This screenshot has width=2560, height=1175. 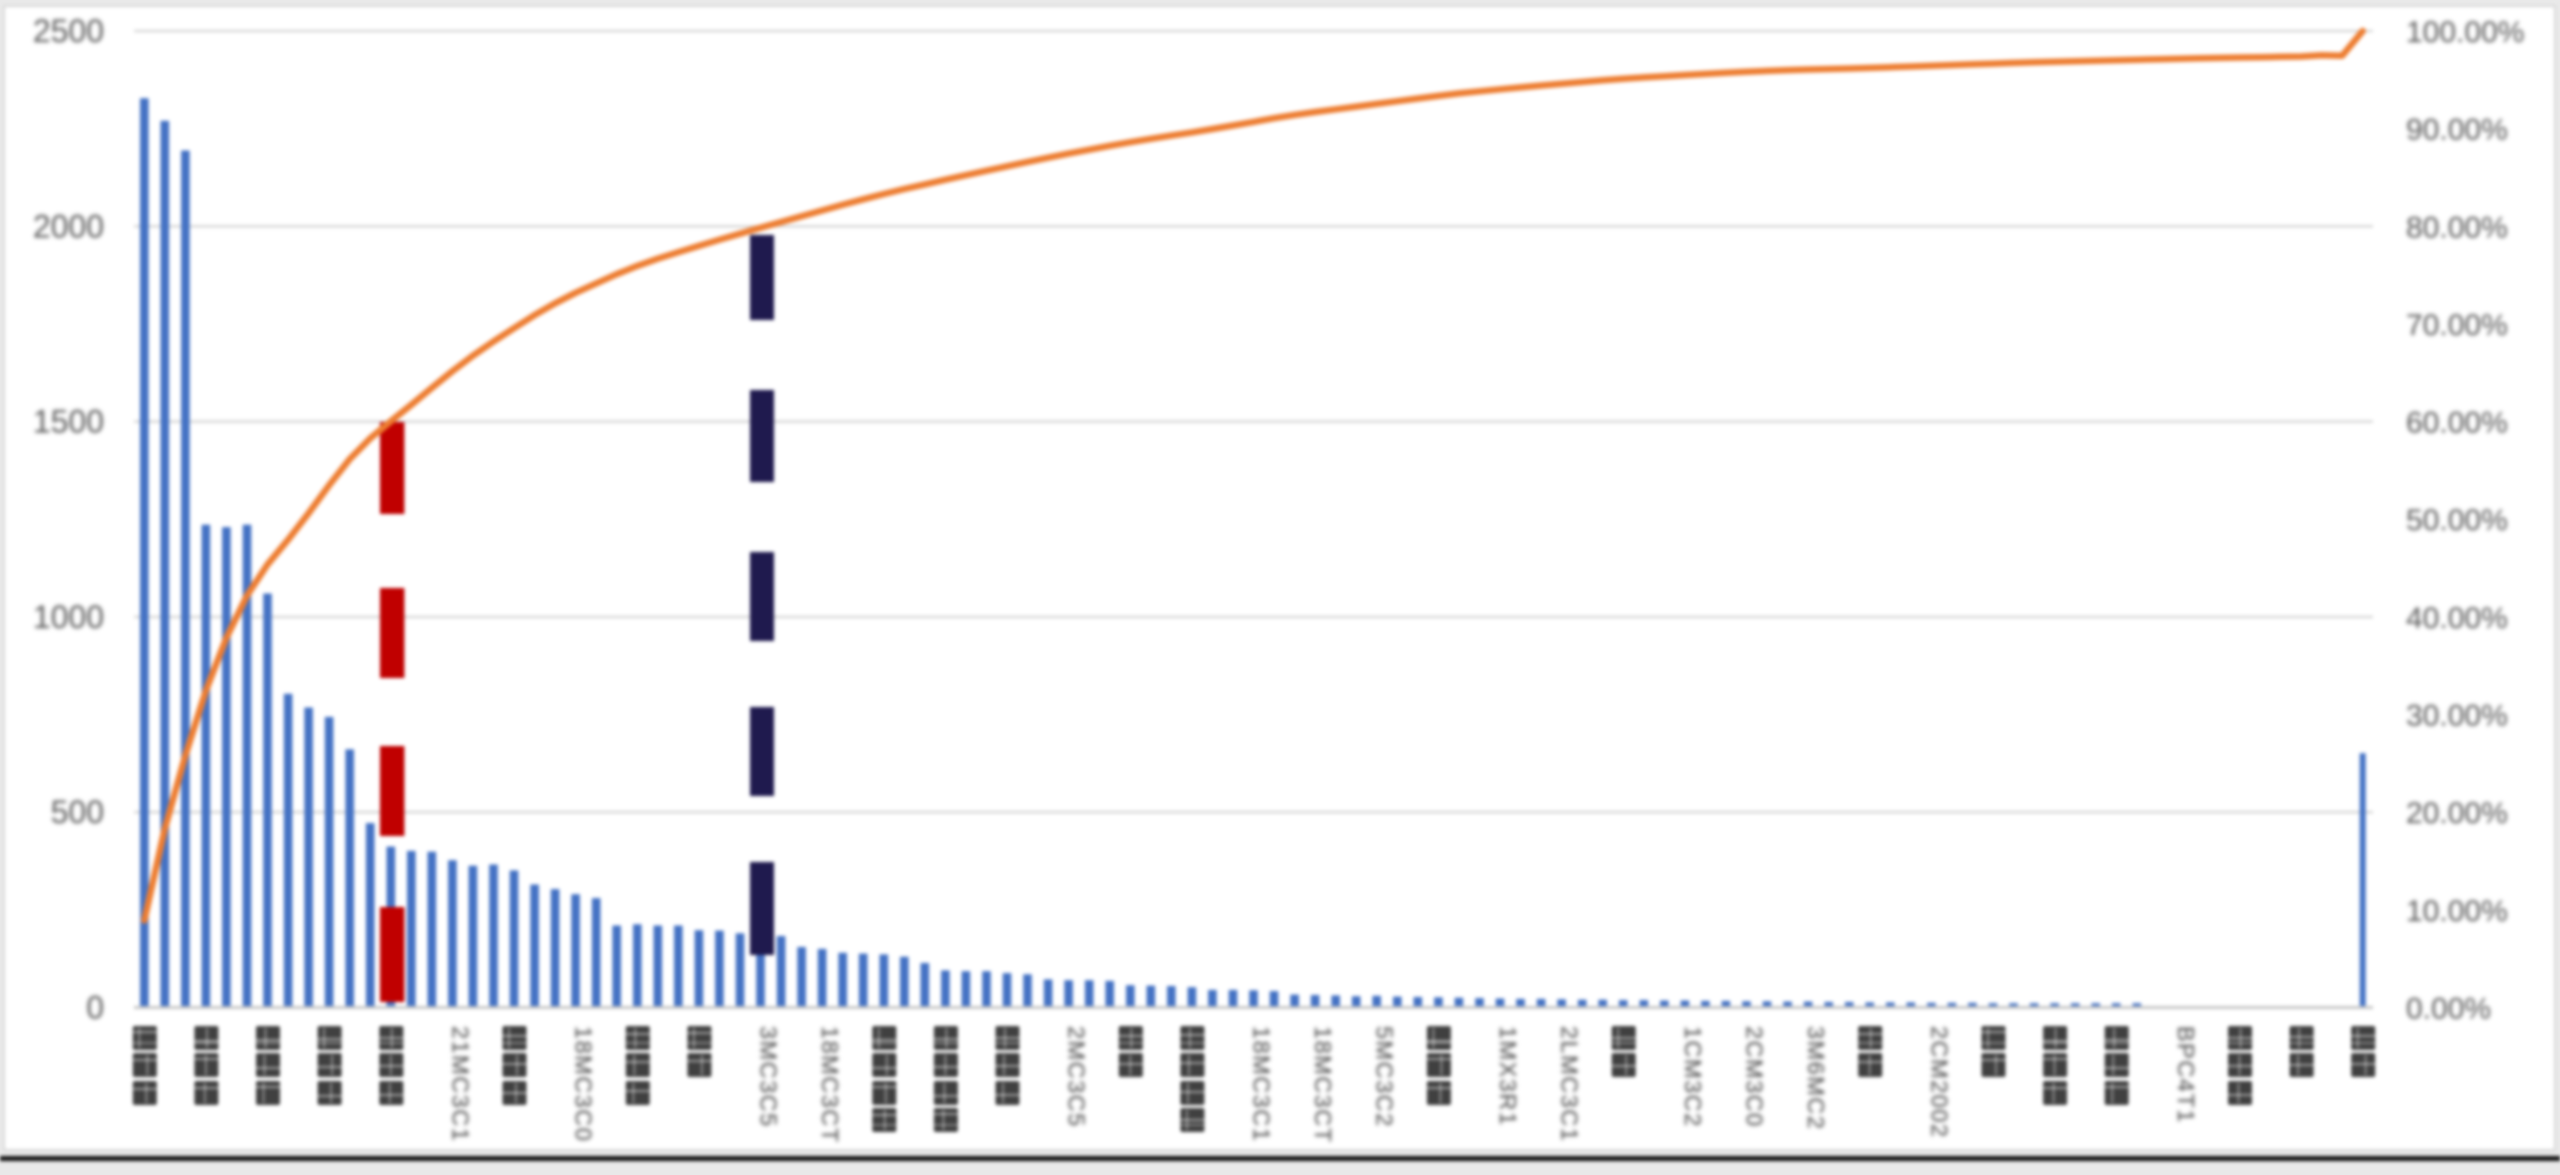 I want to click on svg-text: 21MC3C1, so click(x=460, y=1084).